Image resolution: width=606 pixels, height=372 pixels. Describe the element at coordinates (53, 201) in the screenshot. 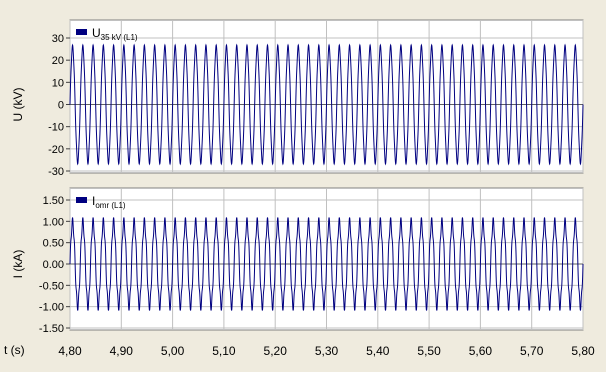

I see `y-tick-label: 1.50` at that location.